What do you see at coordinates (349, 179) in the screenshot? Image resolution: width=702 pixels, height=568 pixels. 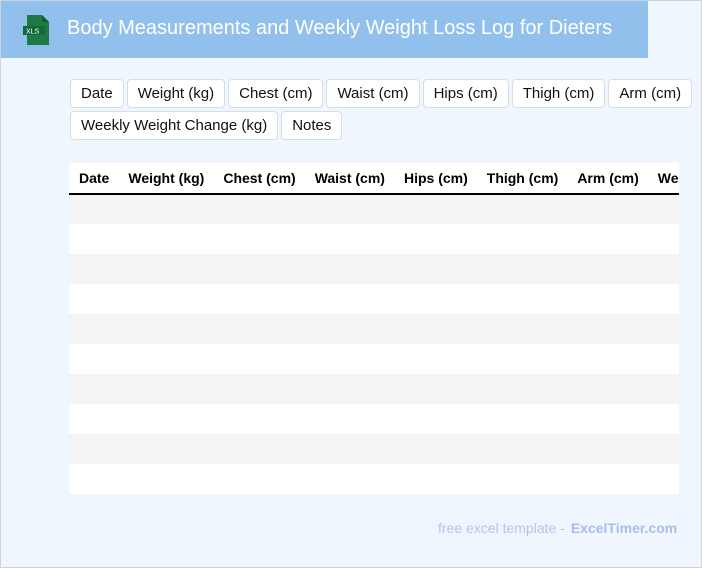 I see `column-header: Waist (cm)` at bounding box center [349, 179].